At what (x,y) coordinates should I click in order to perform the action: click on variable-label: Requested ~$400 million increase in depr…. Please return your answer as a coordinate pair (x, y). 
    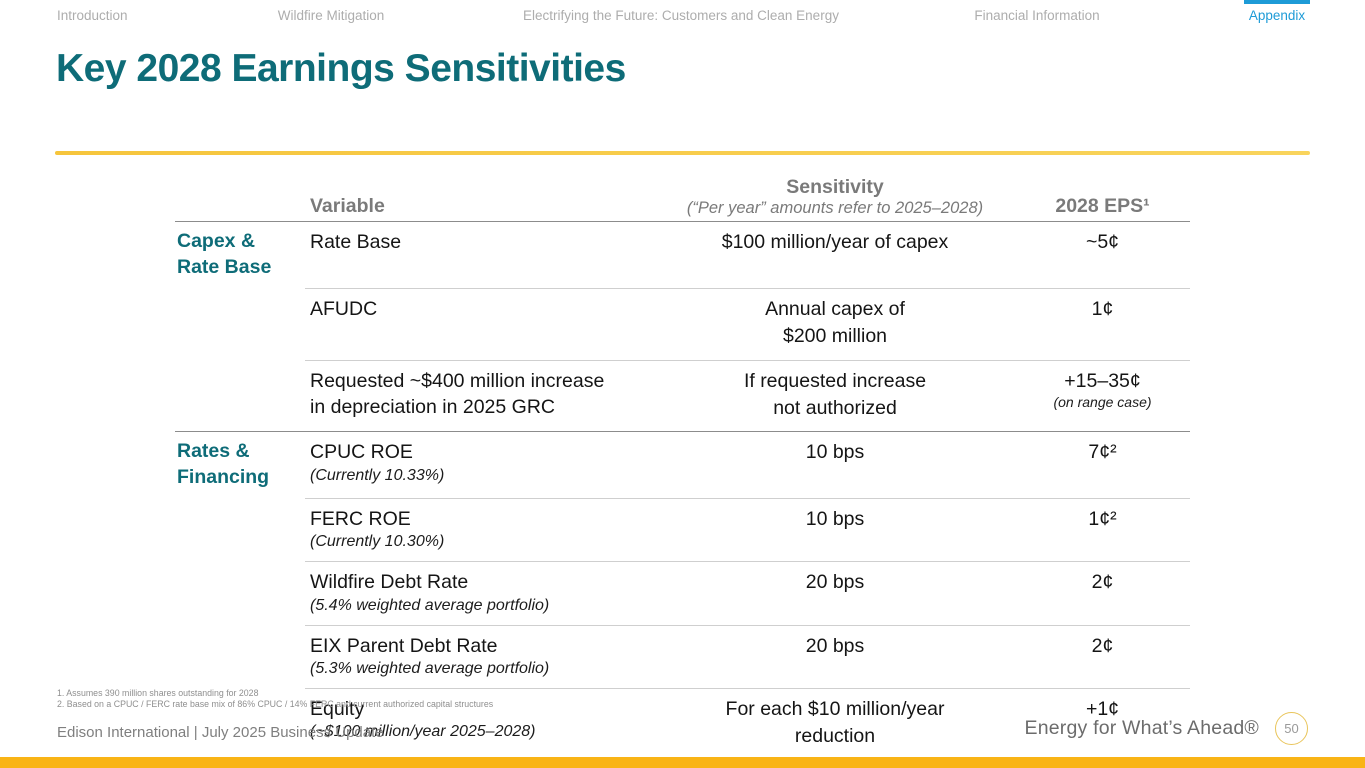
    Looking at the image, I should click on (457, 393).